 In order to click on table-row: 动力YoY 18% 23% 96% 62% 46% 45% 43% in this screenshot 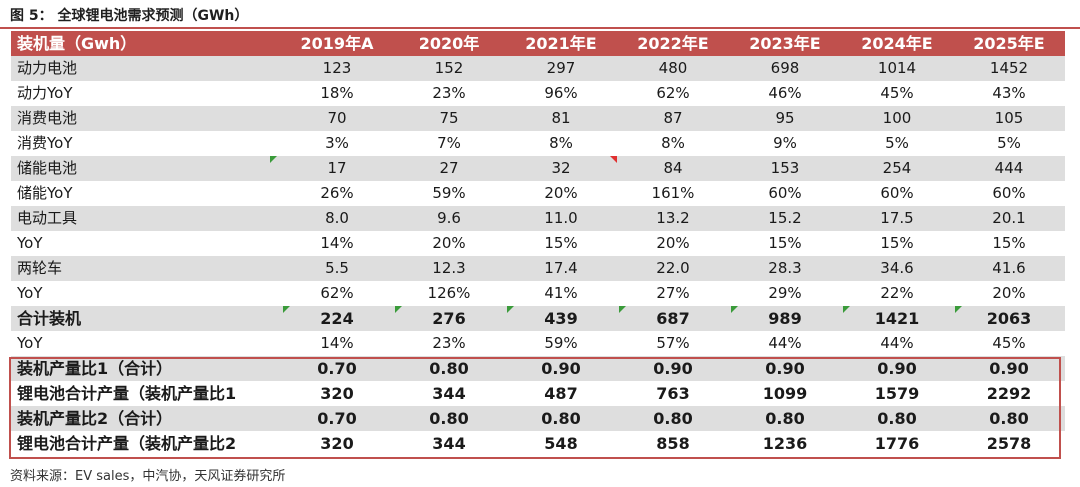, I will do `click(538, 93)`.